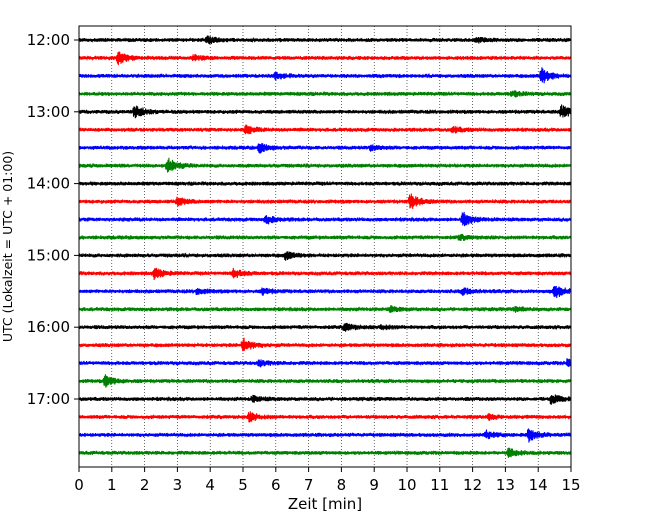 Image resolution: width=650 pixels, height=520 pixels. What do you see at coordinates (439, 485) in the screenshot?
I see `x-tick-label: 11` at bounding box center [439, 485].